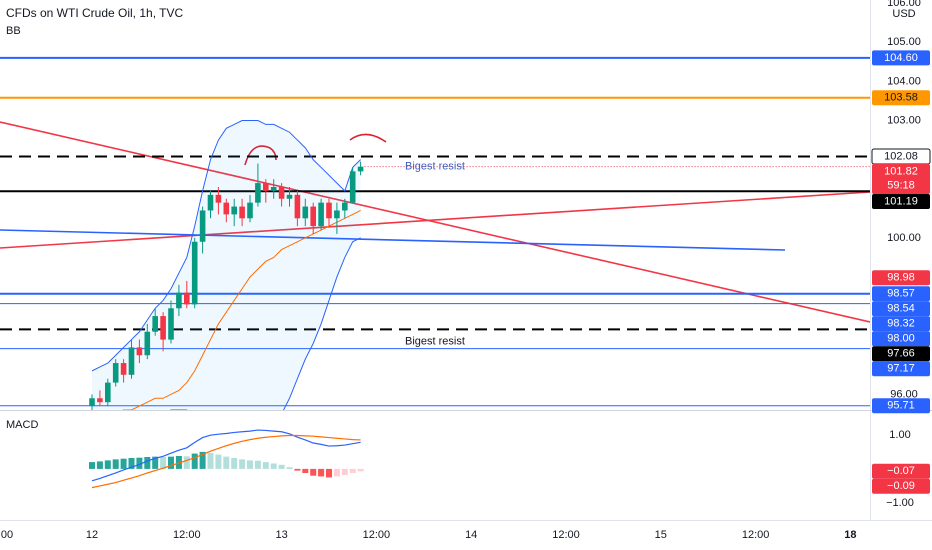 The image size is (932, 550). What do you see at coordinates (900, 503) in the screenshot?
I see `y-tick-label: −1.00` at bounding box center [900, 503].